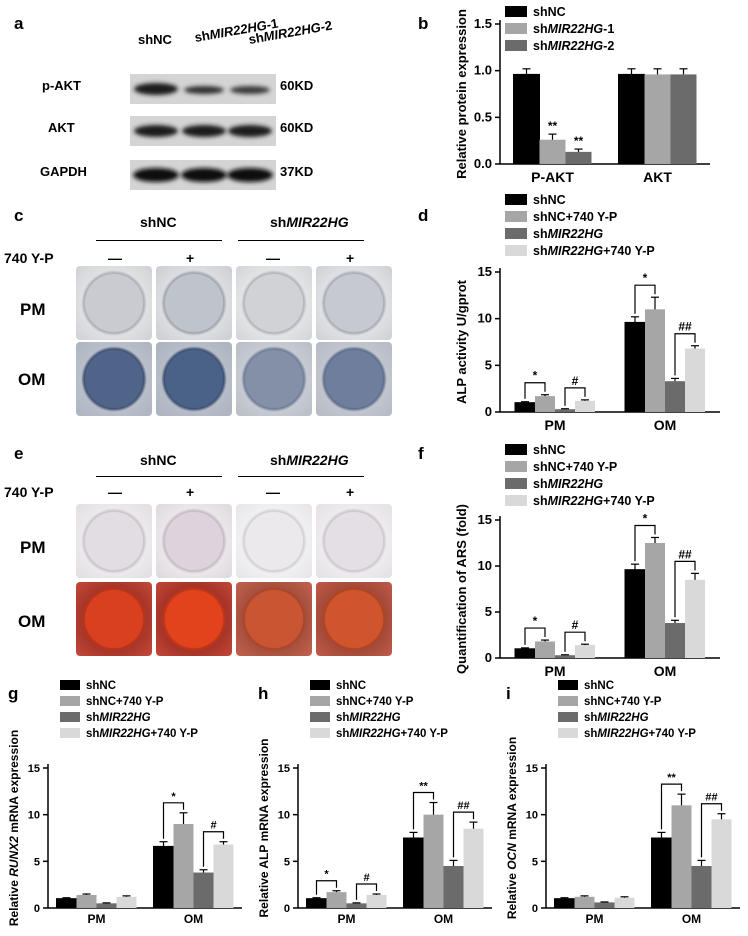 This screenshot has height=936, width=748. I want to click on panel-letter-f: f, so click(421, 453).